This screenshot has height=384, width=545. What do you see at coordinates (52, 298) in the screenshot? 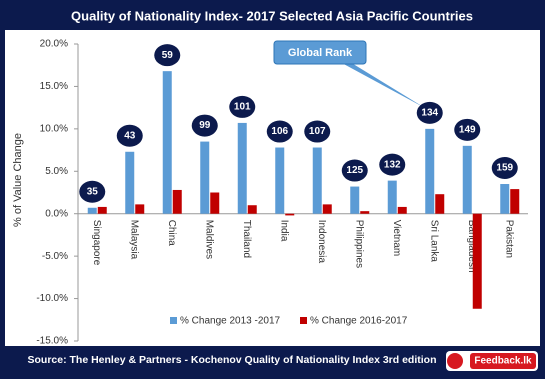
I see `y-tick-label: -10.0%` at bounding box center [52, 298].